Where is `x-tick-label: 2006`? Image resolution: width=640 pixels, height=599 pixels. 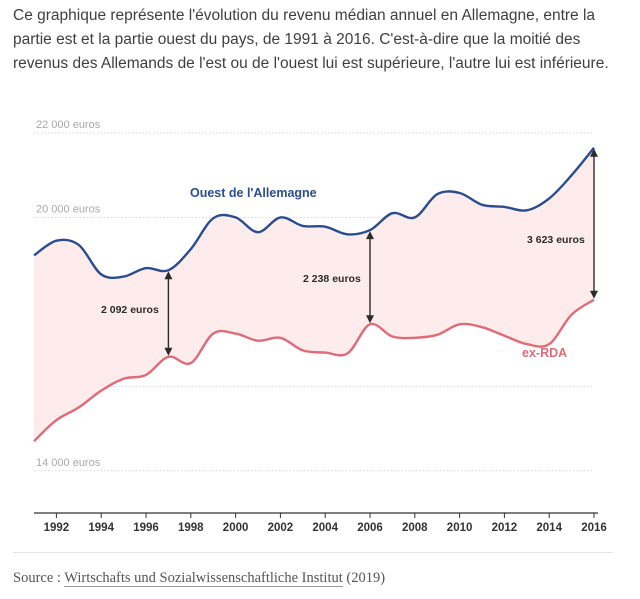
x-tick-label: 2006 is located at coordinates (370, 528).